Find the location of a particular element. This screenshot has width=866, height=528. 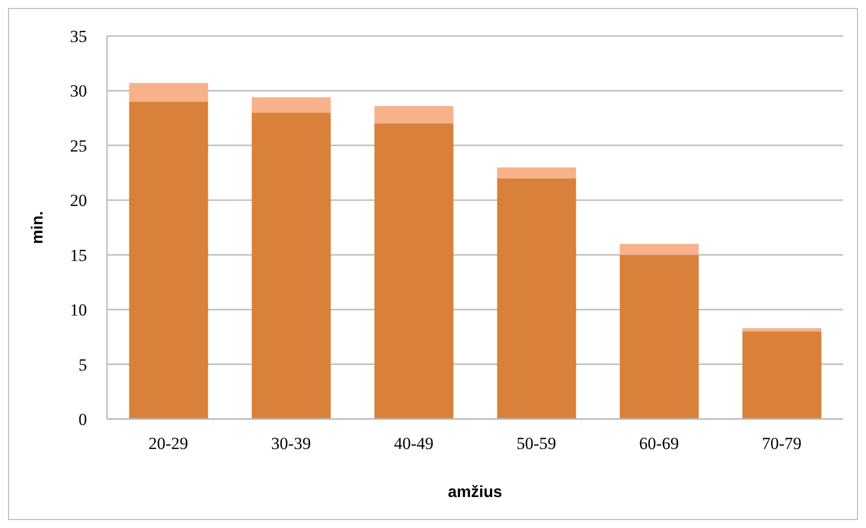

x-axis-title: amžius is located at coordinates (475, 492).